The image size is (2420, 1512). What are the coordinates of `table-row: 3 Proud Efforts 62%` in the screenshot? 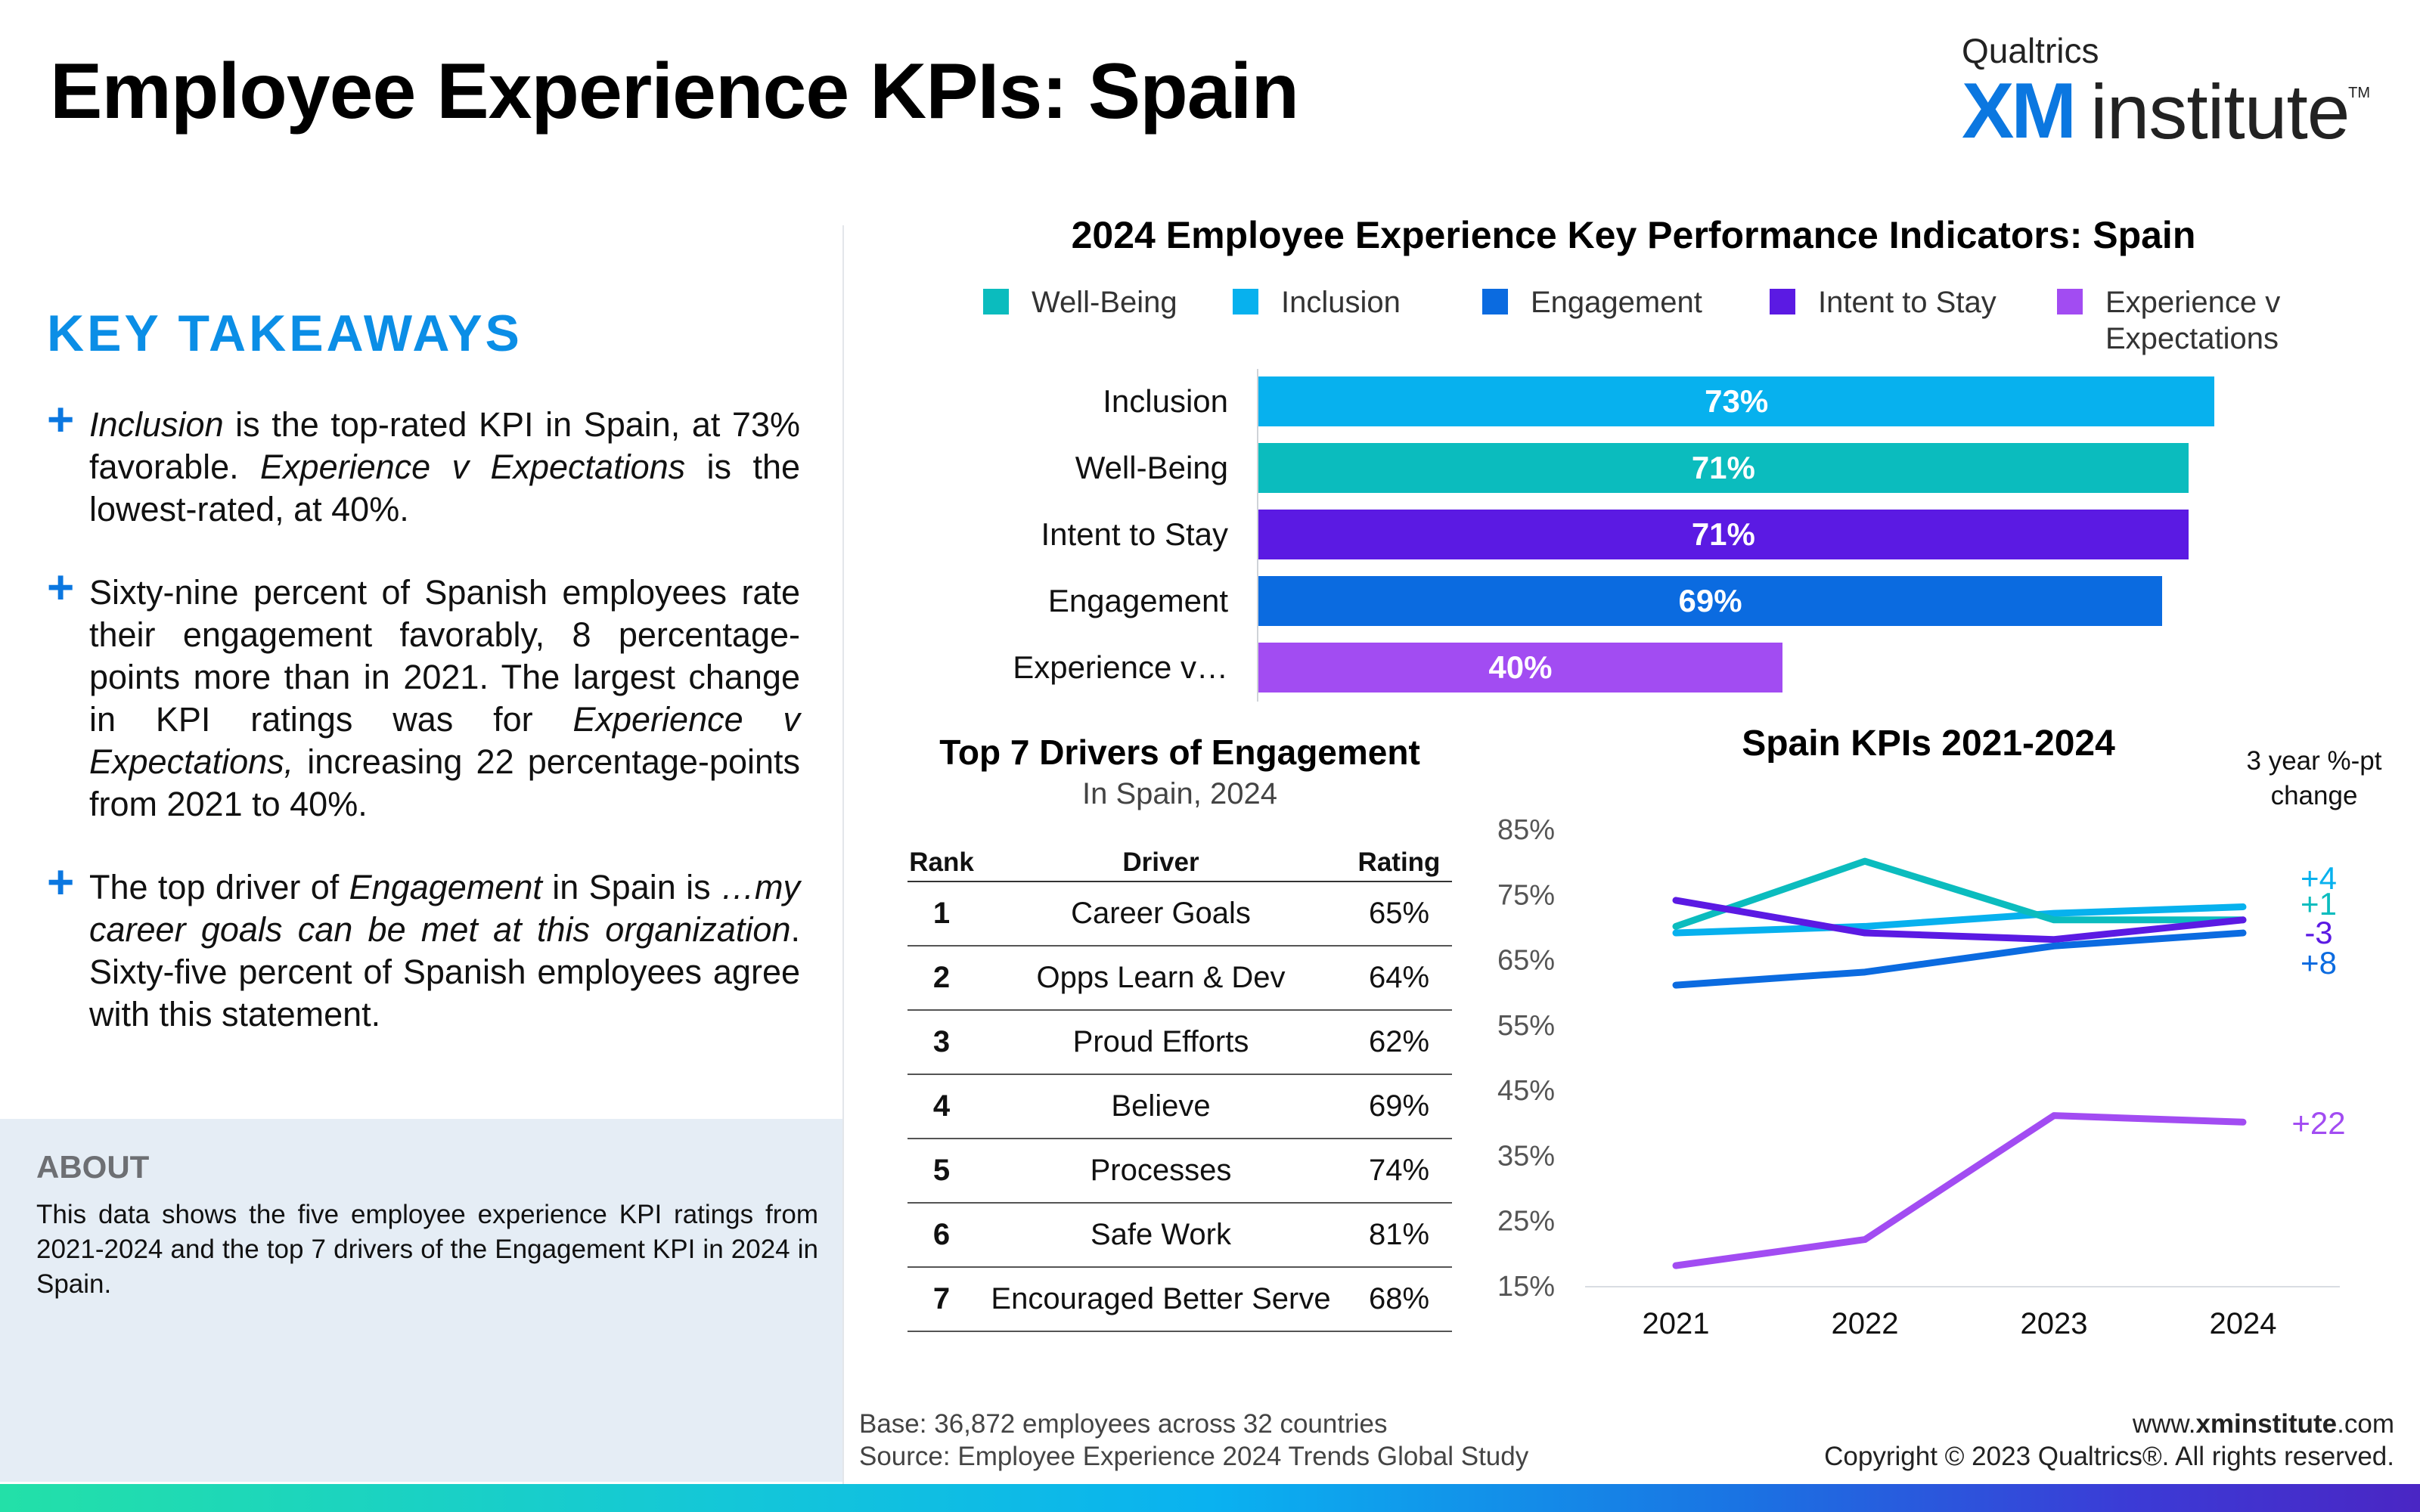 It's located at (1180, 1042).